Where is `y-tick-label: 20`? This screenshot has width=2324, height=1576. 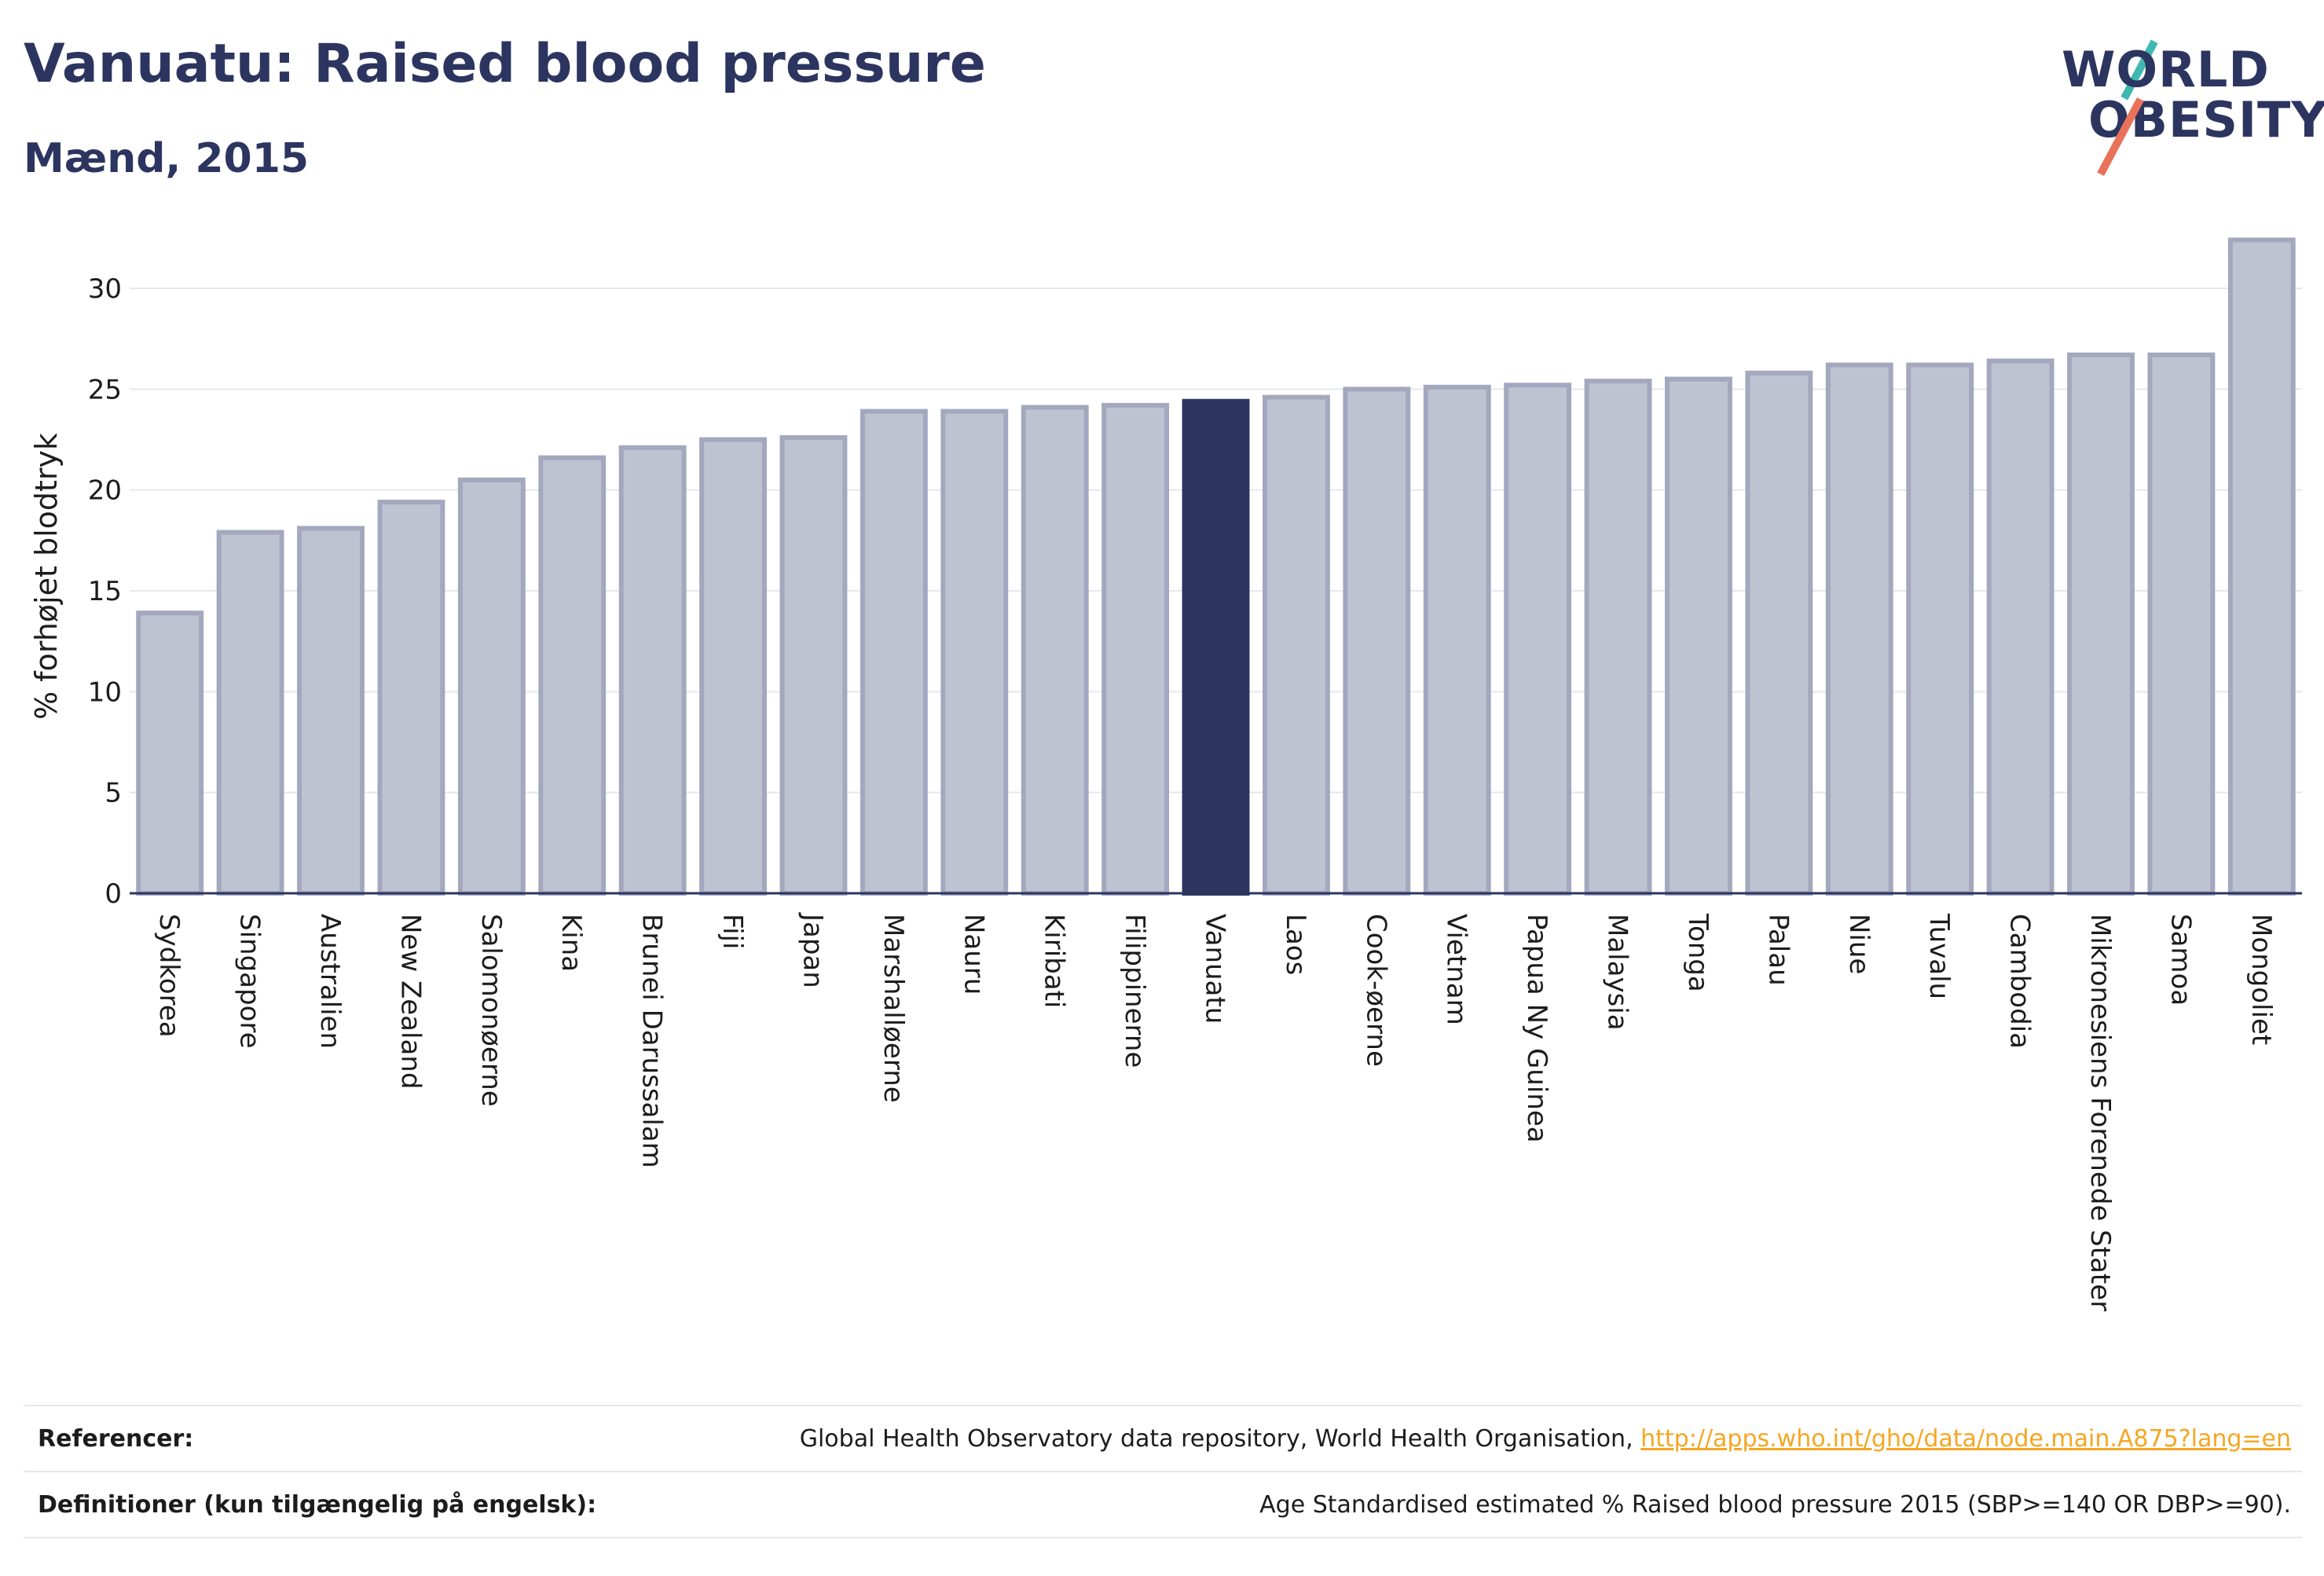
y-tick-label: 20 is located at coordinates (105, 491).